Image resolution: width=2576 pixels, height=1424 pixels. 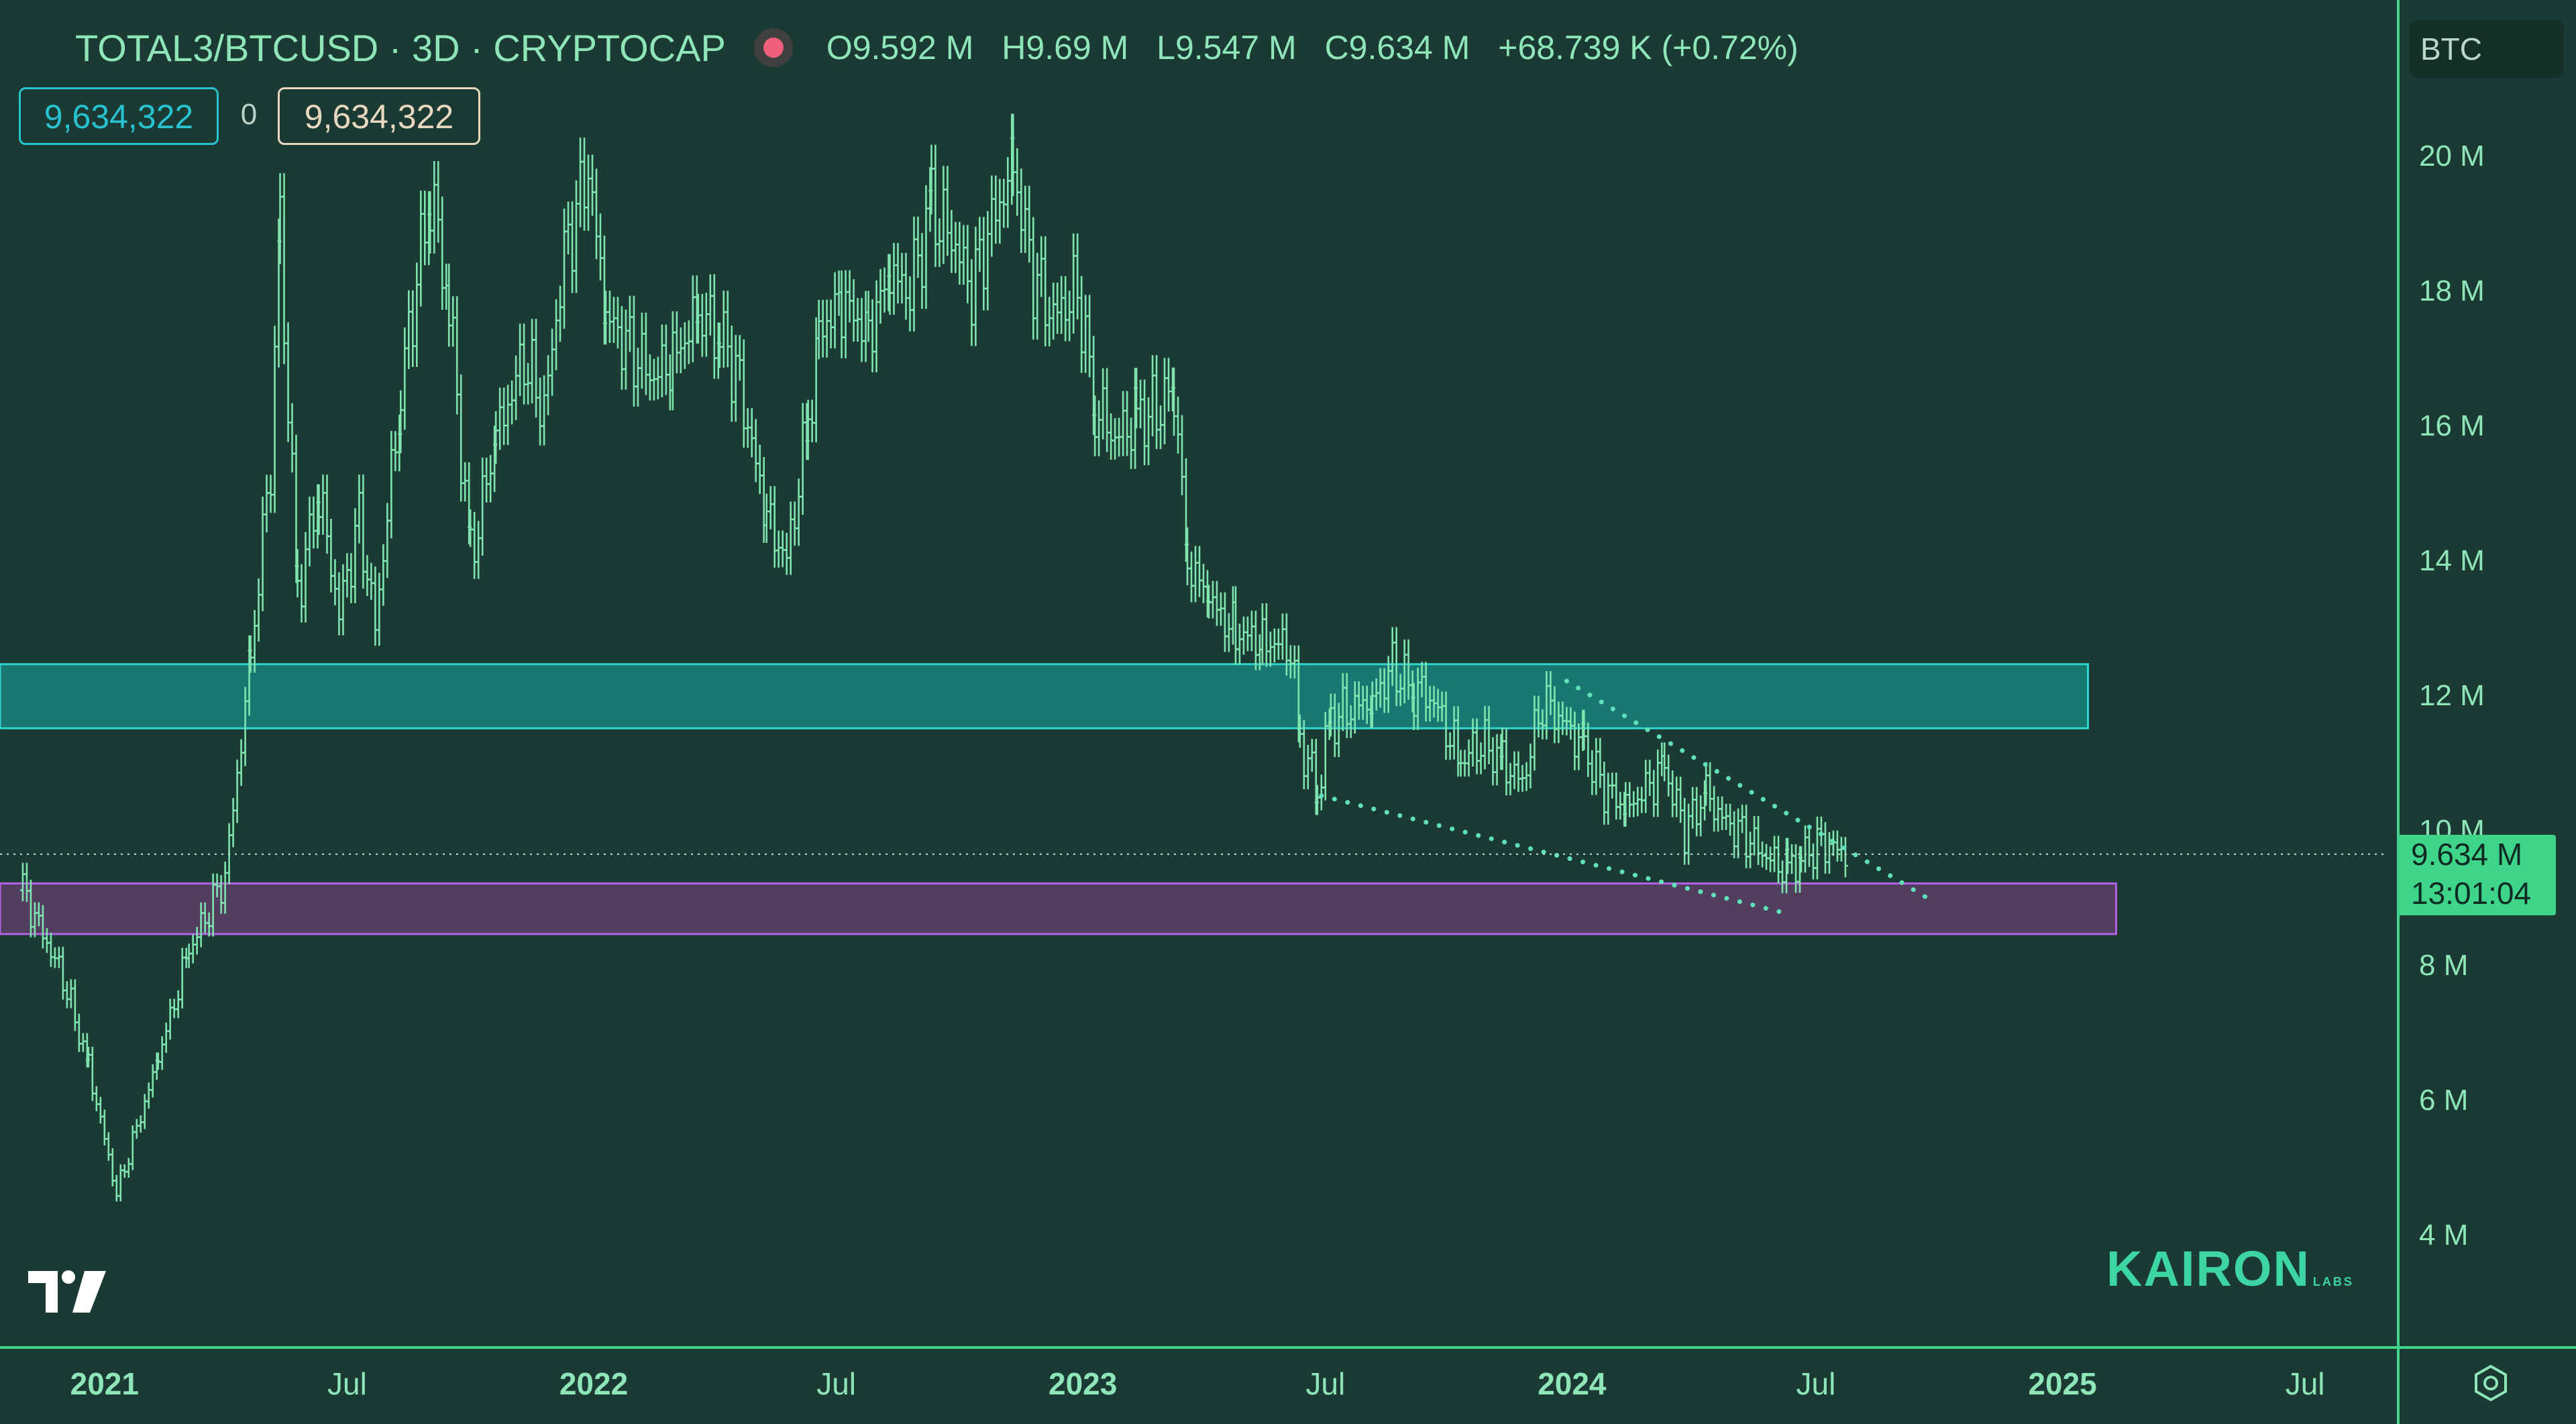 What do you see at coordinates (119, 116) in the screenshot?
I see `buy-price-button: 9,634,322` at bounding box center [119, 116].